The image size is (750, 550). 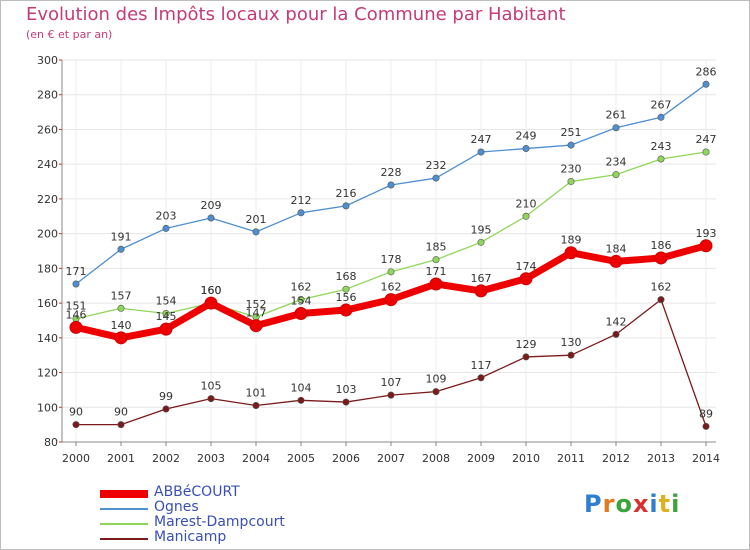 What do you see at coordinates (571, 240) in the screenshot?
I see `data-label-abb-court: 189` at bounding box center [571, 240].